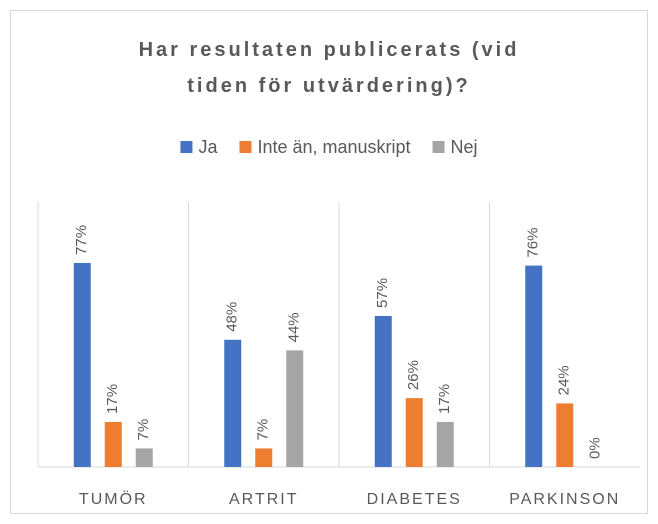 The image size is (658, 524). Describe the element at coordinates (294, 327) in the screenshot. I see `data-label: 44%` at that location.